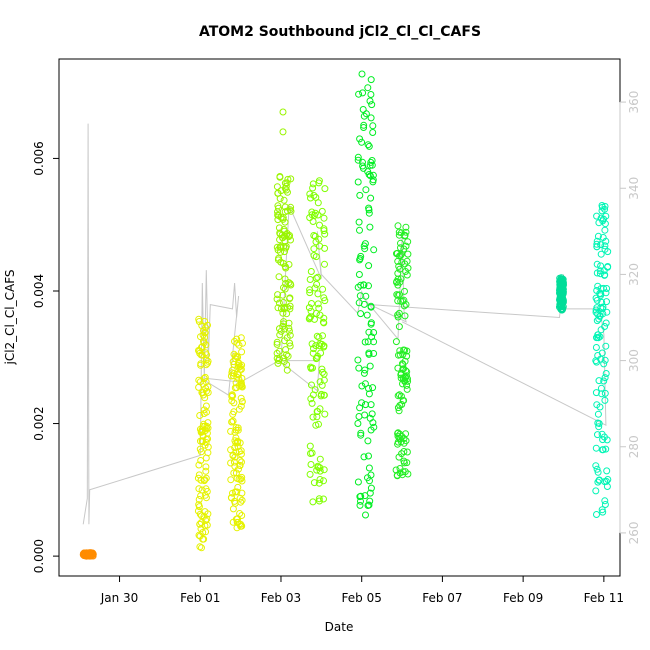 This screenshot has height=650, width=650. What do you see at coordinates (630, 317) in the screenshot?
I see `right-axis: 260 280 300 320 340 360` at bounding box center [630, 317].